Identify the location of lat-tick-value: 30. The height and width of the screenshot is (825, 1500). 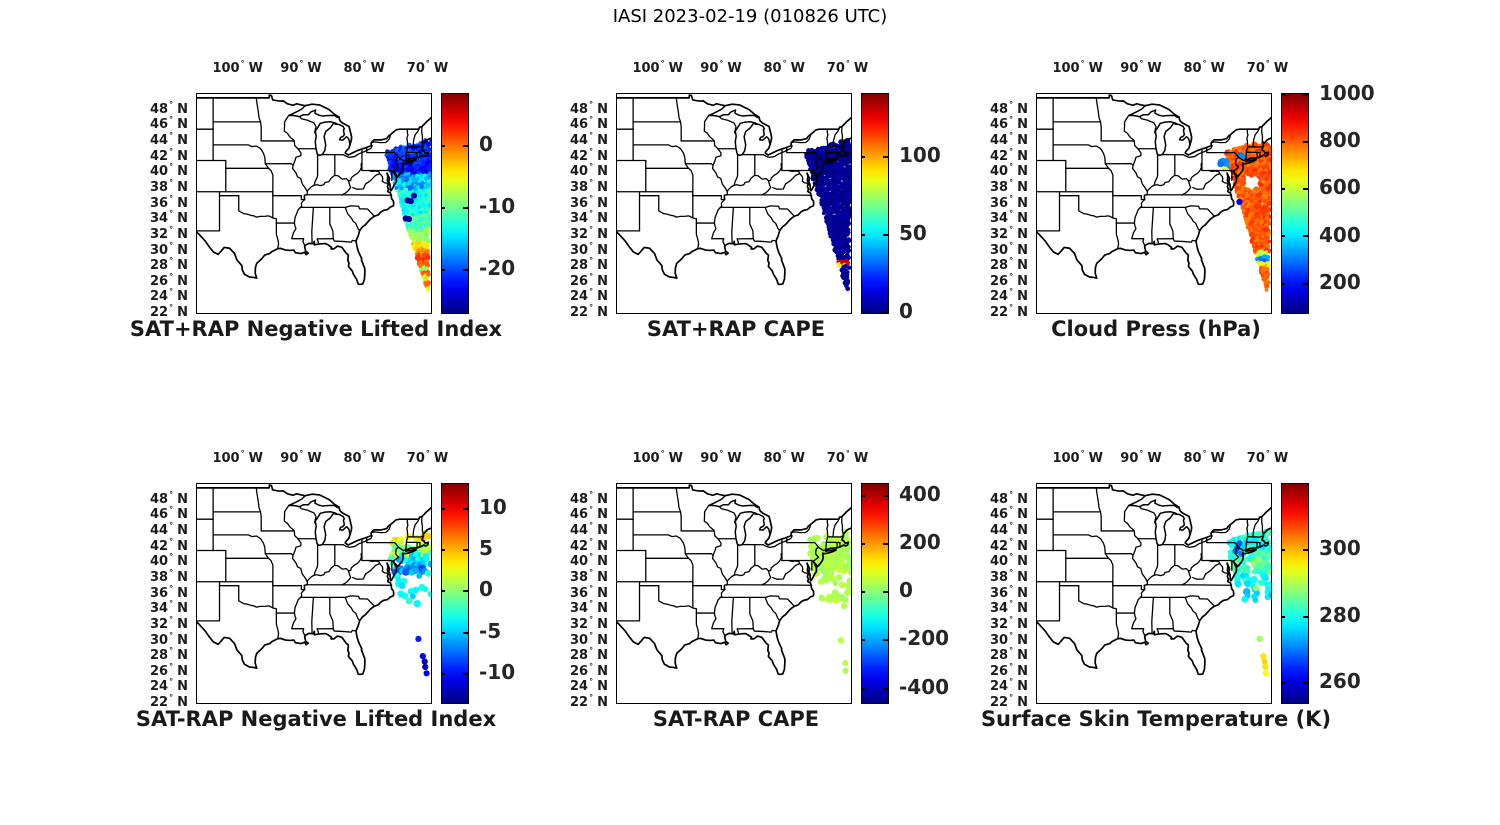
(999, 250).